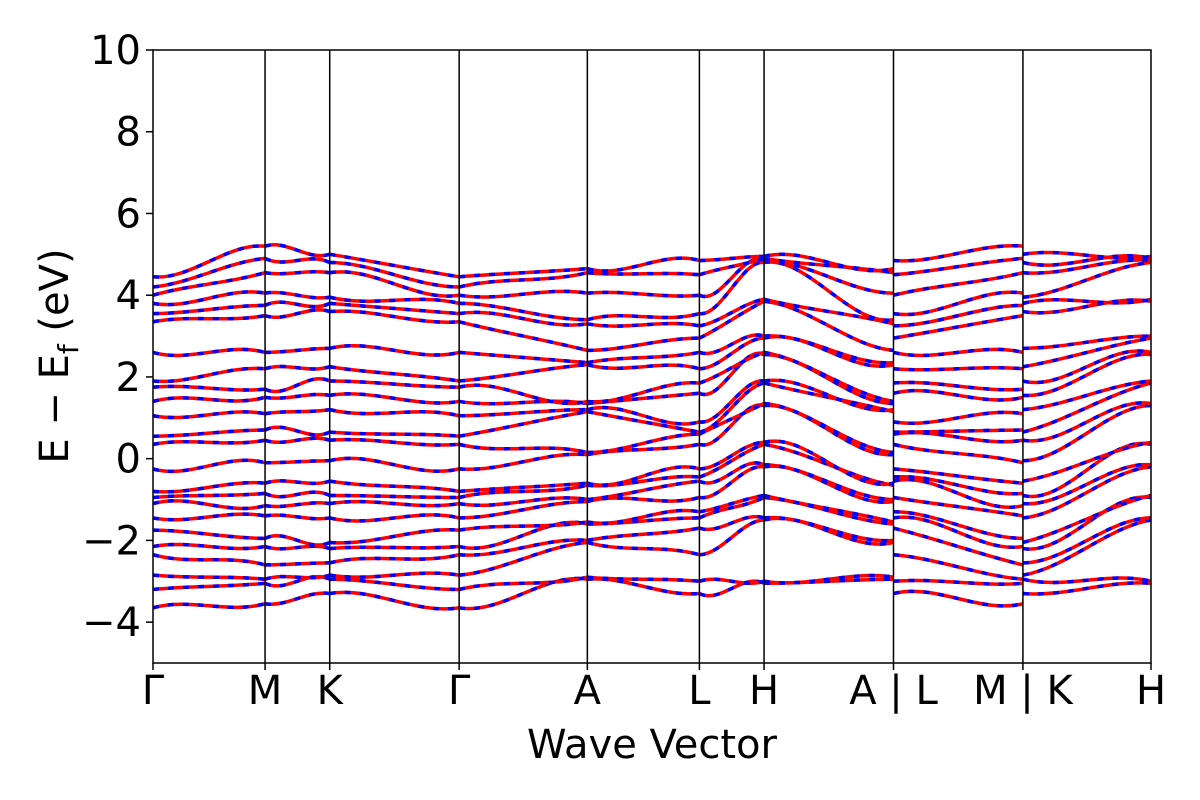 The image size is (1200, 800). Describe the element at coordinates (128, 214) in the screenshot. I see `y-tick-label: 6` at that location.